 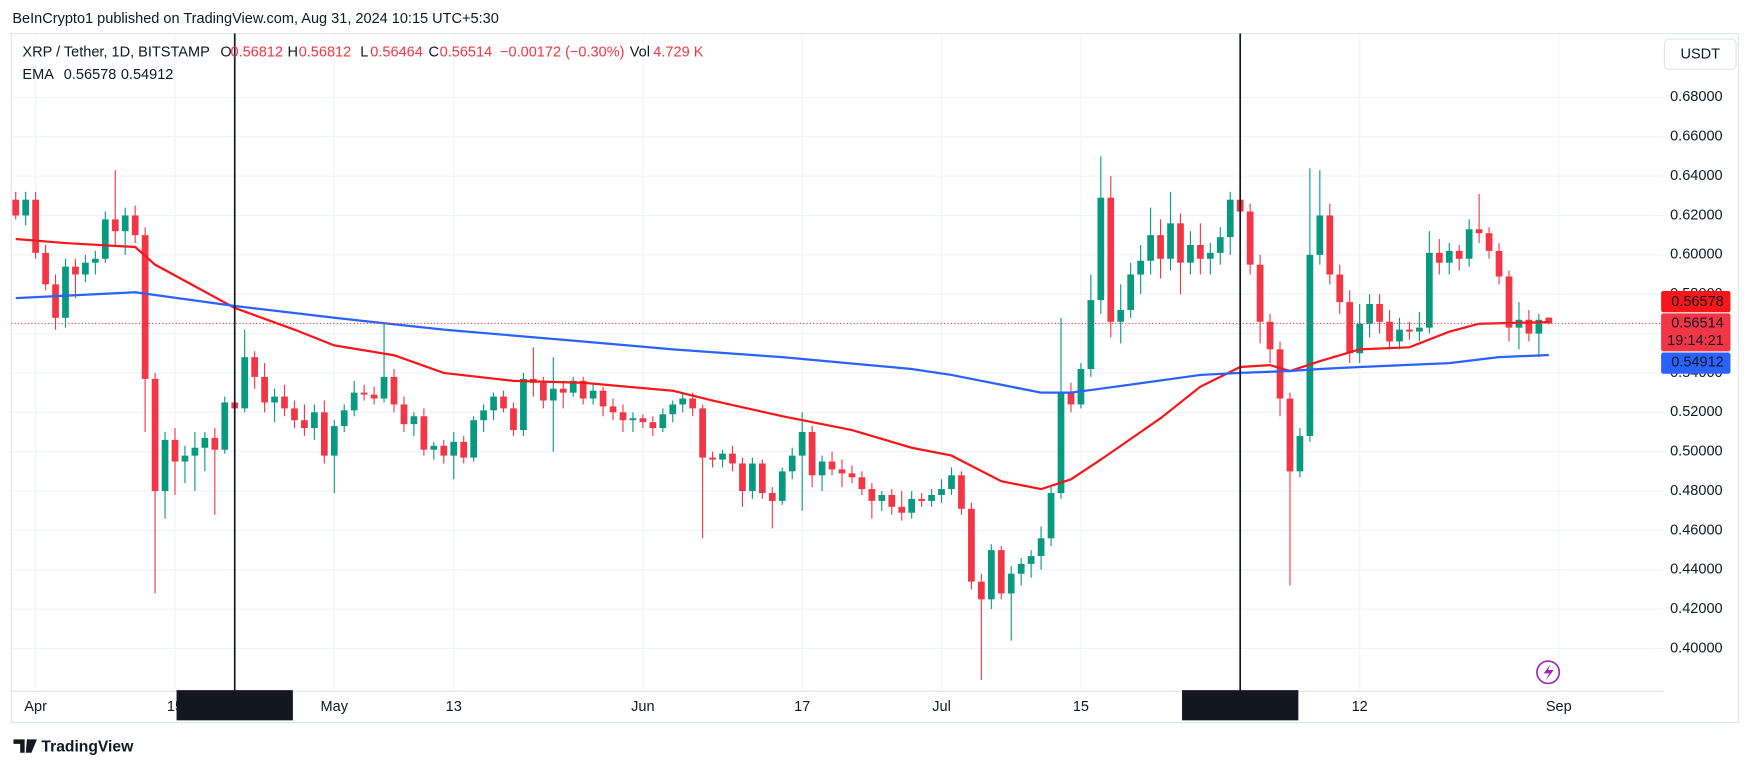 I want to click on ema-badge, so click(x=1696, y=302).